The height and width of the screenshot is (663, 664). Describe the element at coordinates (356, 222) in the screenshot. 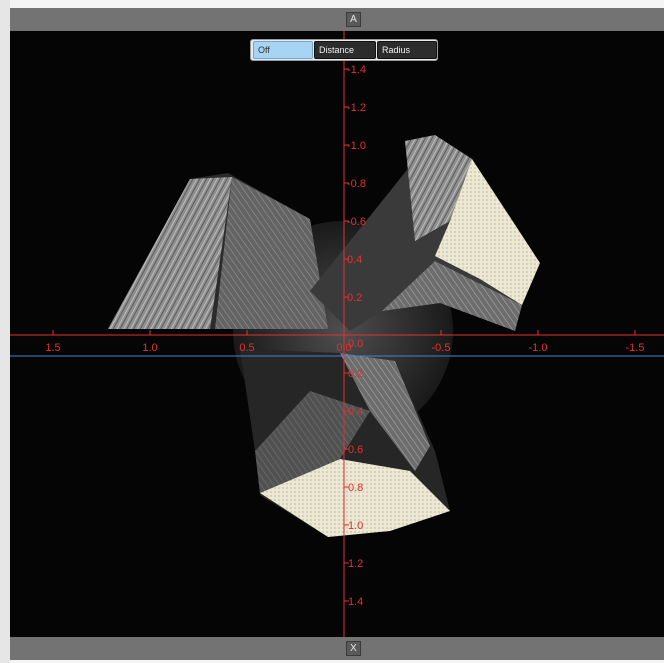

I see `y-tick-label: -0.6` at that location.